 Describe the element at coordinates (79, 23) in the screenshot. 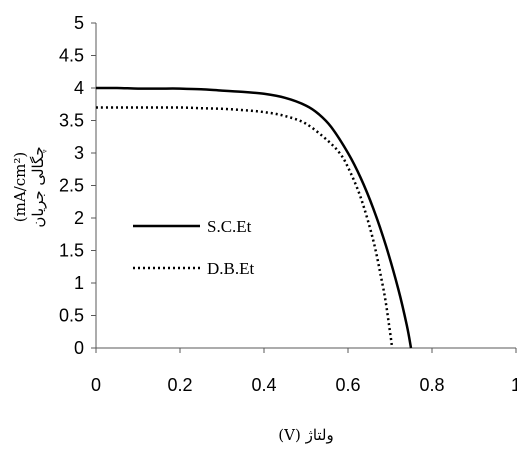

I see `y-tick-label: 5` at that location.